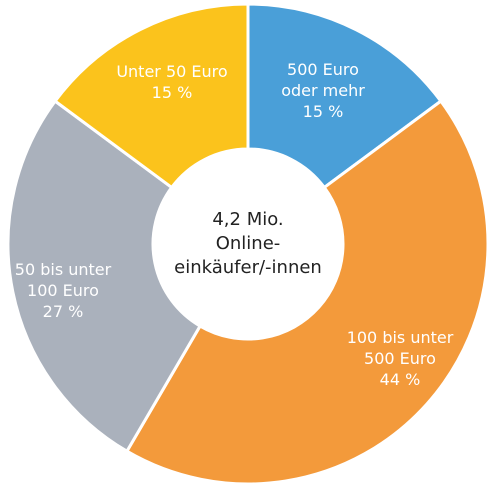 This screenshot has width=491, height=488. I want to click on value-label: 27 %, so click(63, 311).